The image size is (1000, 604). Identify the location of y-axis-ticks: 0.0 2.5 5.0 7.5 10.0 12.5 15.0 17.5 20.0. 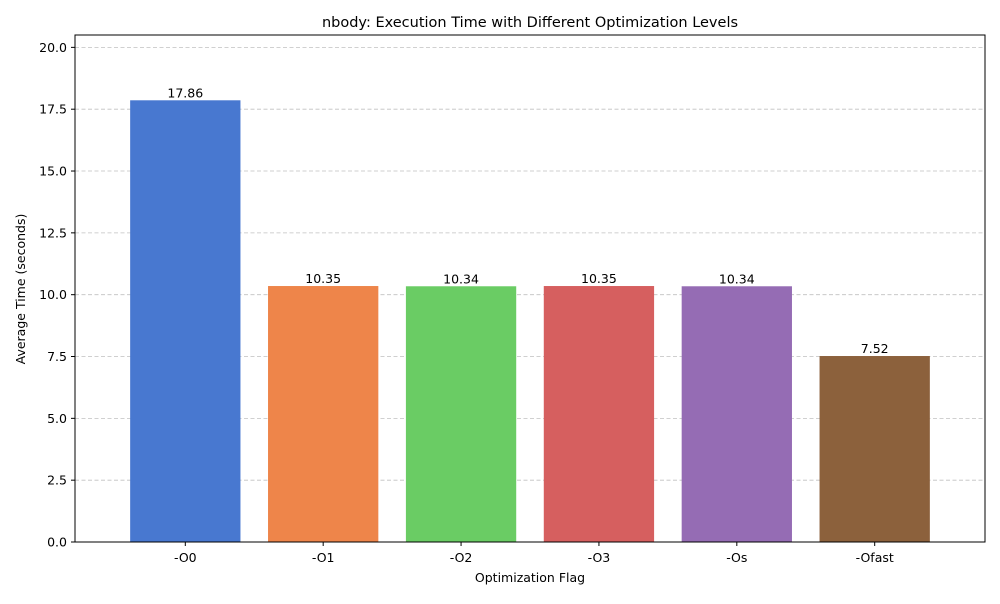
(57, 295).